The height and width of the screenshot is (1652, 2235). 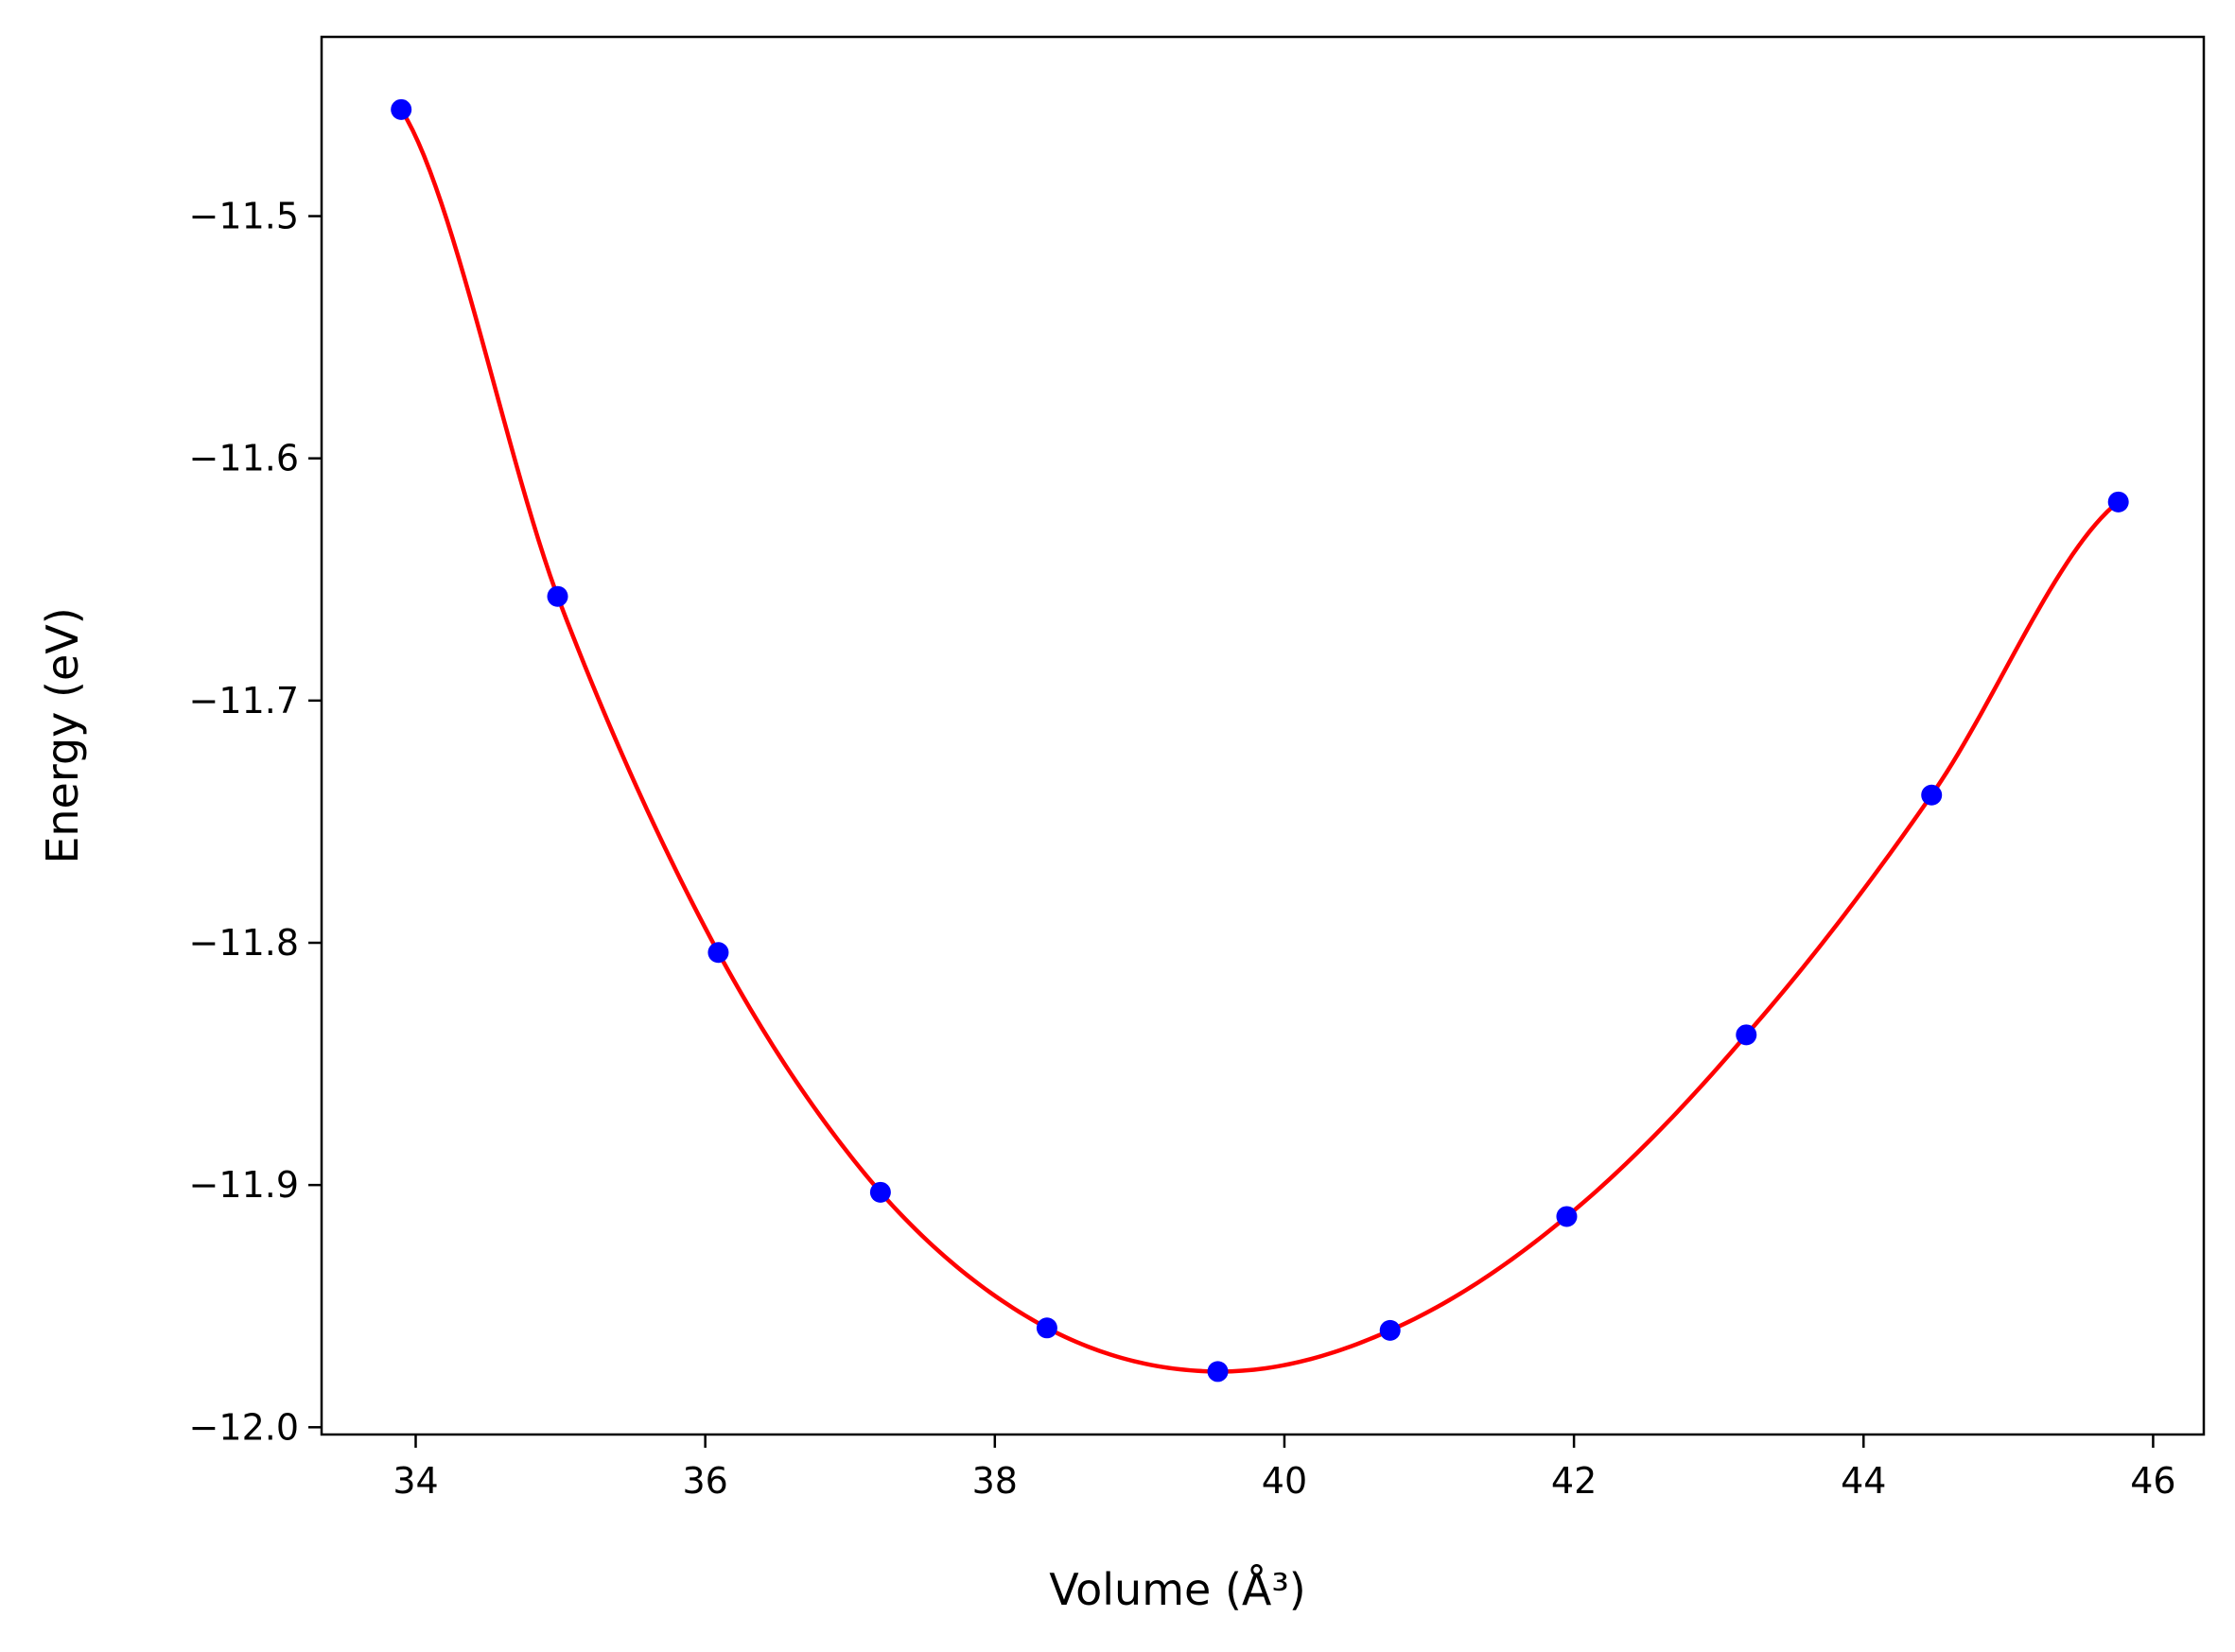 What do you see at coordinates (995, 1481) in the screenshot?
I see `x-tick-label: 38` at bounding box center [995, 1481].